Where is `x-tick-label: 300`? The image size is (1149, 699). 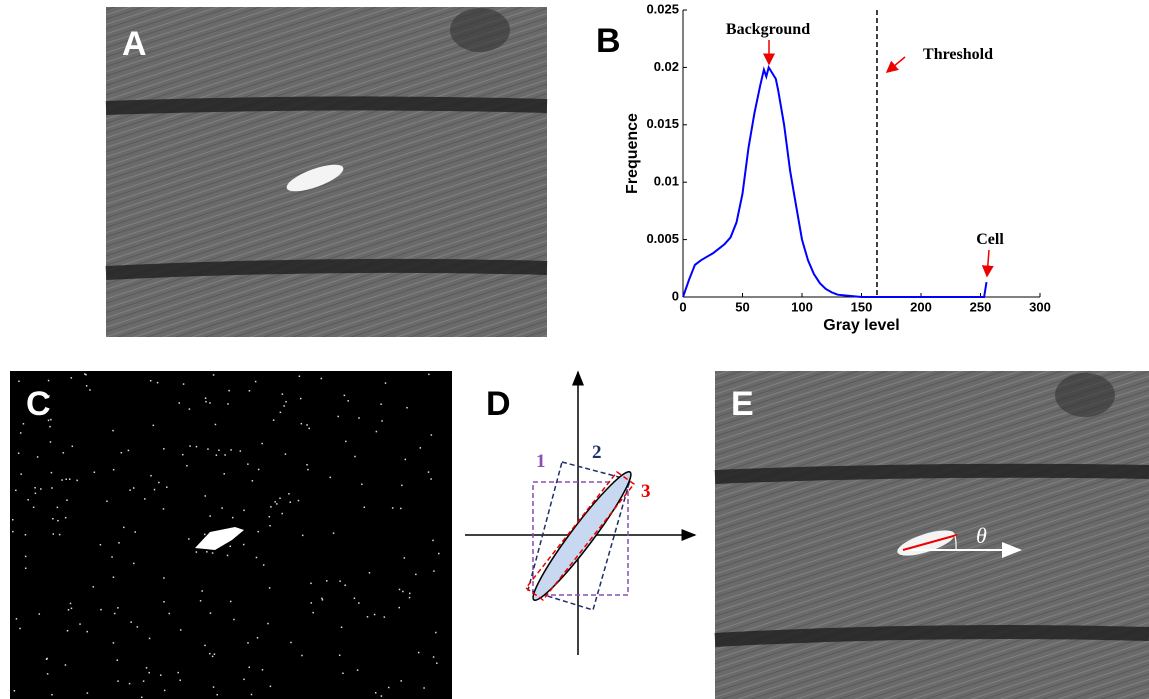 x-tick-label: 300 is located at coordinates (1040, 306).